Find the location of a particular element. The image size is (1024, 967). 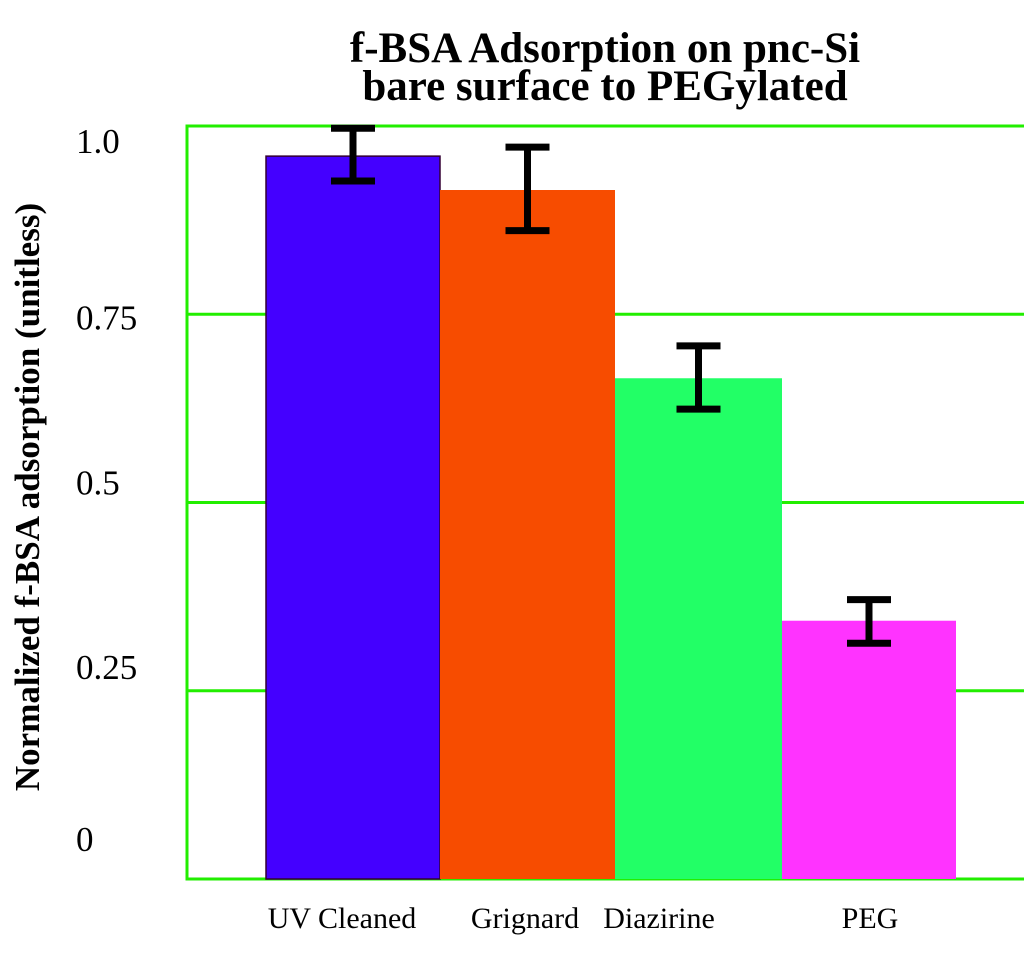

bar-peg is located at coordinates (869, 749).